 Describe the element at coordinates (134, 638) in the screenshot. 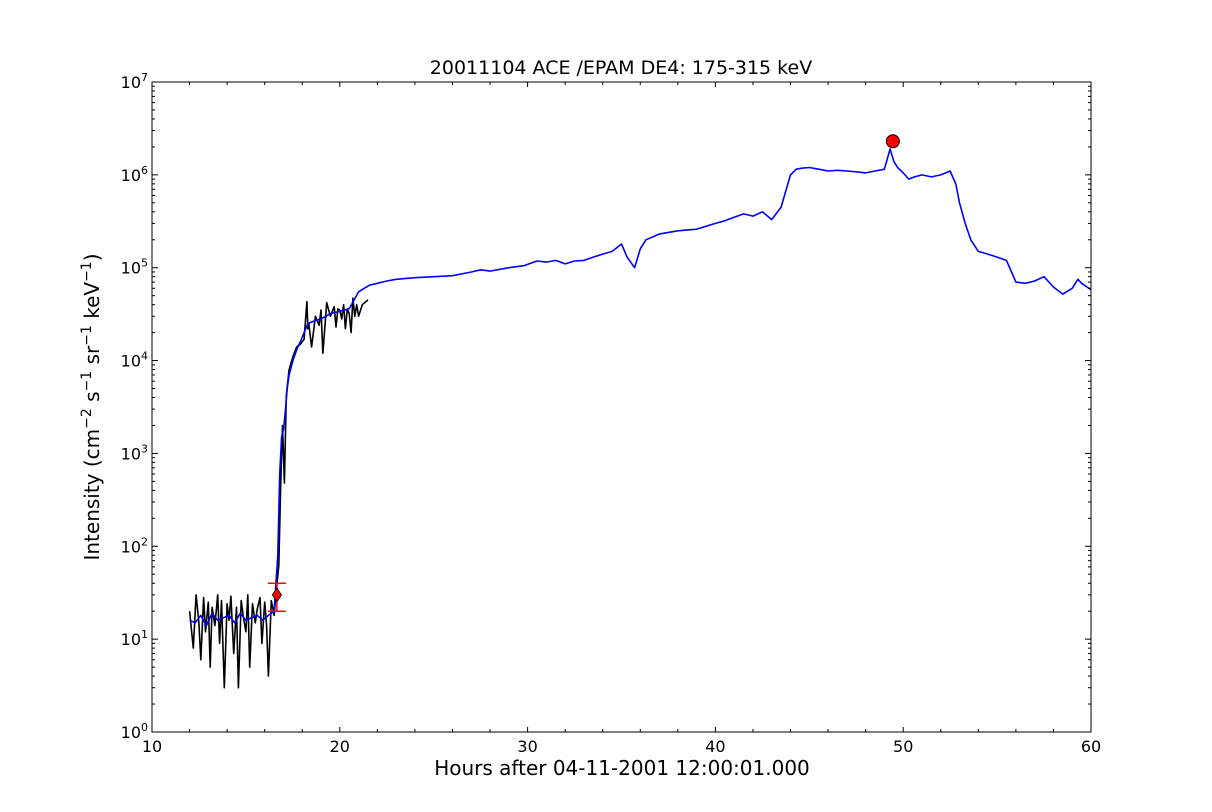

I see `y-tick-label: 10¹` at that location.